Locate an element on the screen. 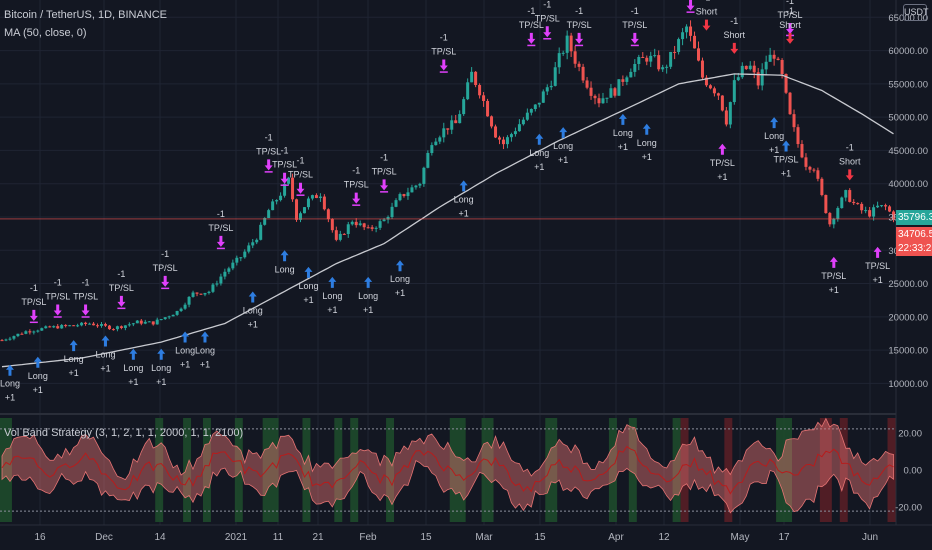 This screenshot has height=550, width=932. signal-short: -1Short is located at coordinates (735, 35).